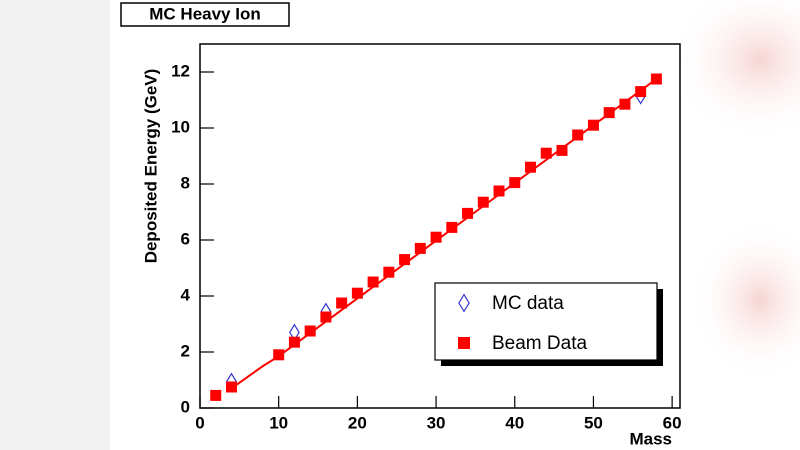 The image size is (800, 450). What do you see at coordinates (185, 182) in the screenshot?
I see `y-tick-label: 8` at bounding box center [185, 182].